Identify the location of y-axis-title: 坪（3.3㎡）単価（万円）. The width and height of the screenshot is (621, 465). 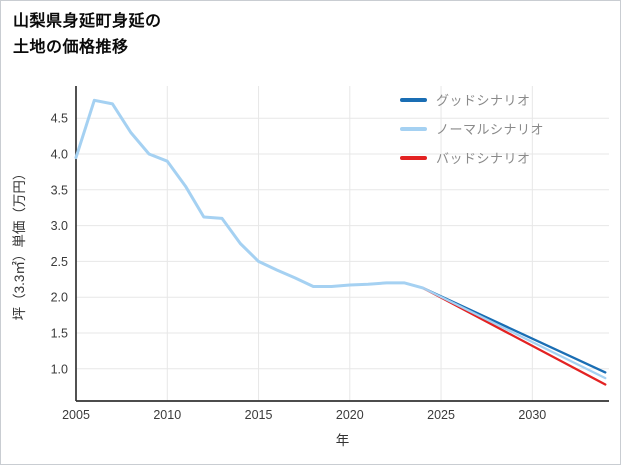
(19, 244).